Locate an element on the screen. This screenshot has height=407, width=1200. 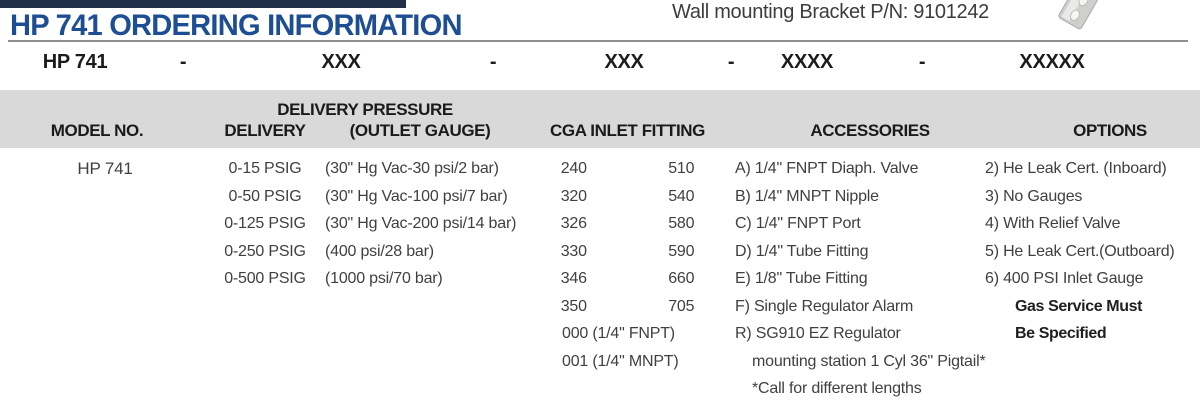
header-cga-inlet-fitting: CGA INLET FITTING is located at coordinates (627, 130).